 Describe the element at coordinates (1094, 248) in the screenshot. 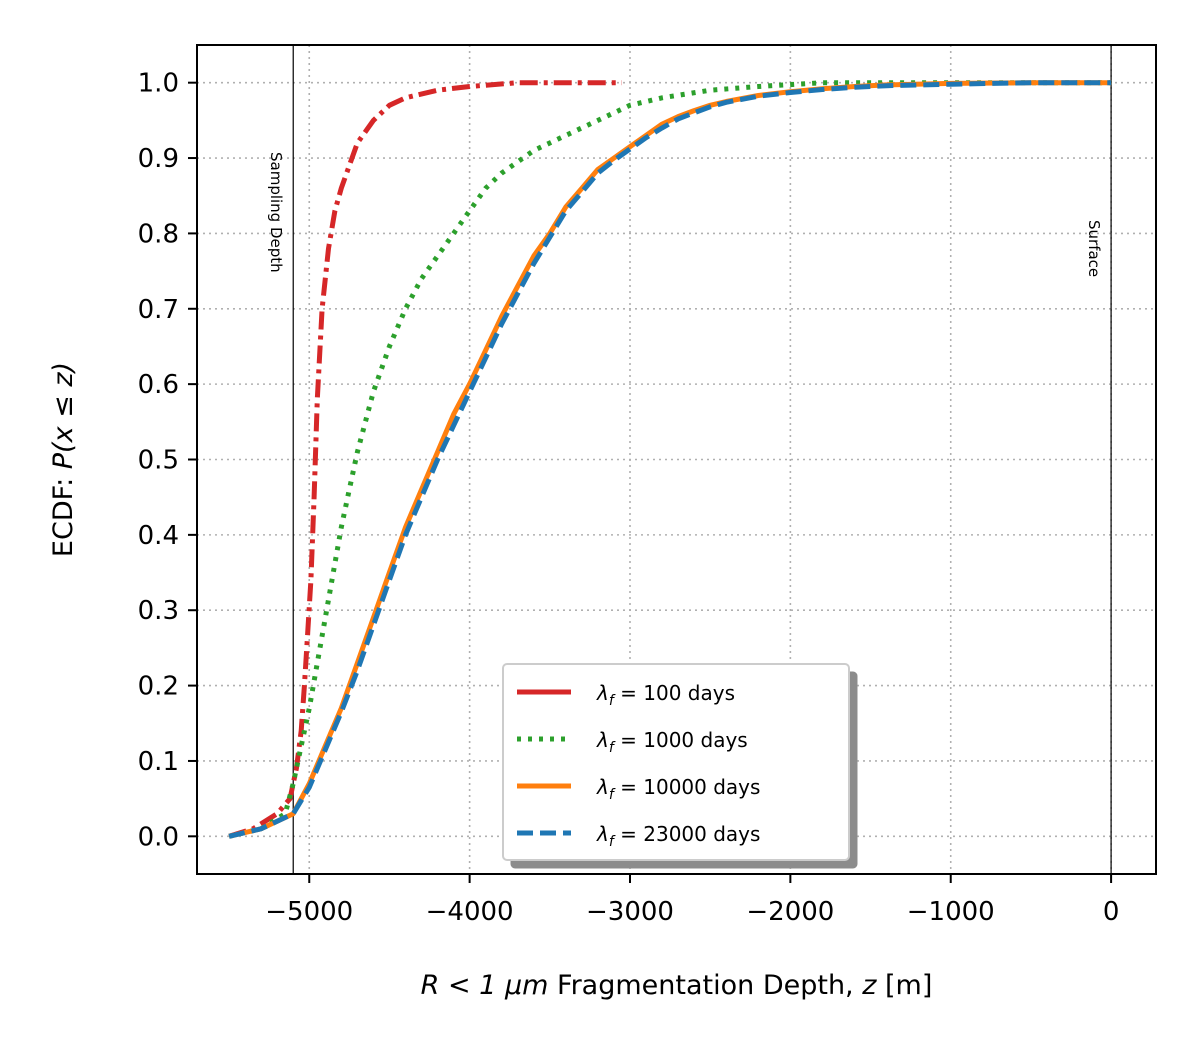

I see `reference-label: Surface` at that location.